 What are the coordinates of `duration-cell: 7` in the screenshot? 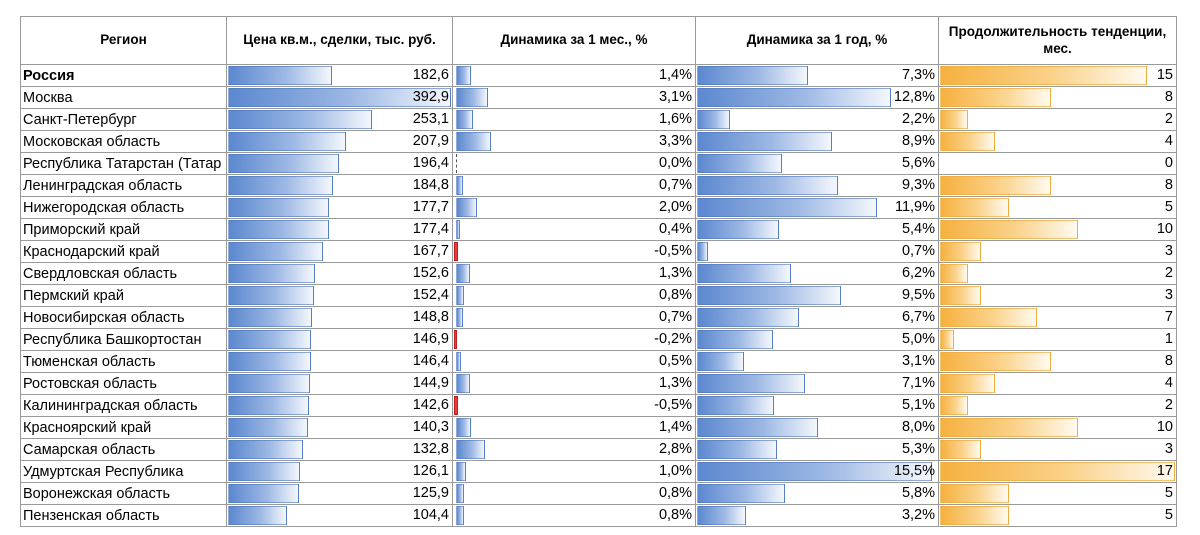 It's located at (1057, 317).